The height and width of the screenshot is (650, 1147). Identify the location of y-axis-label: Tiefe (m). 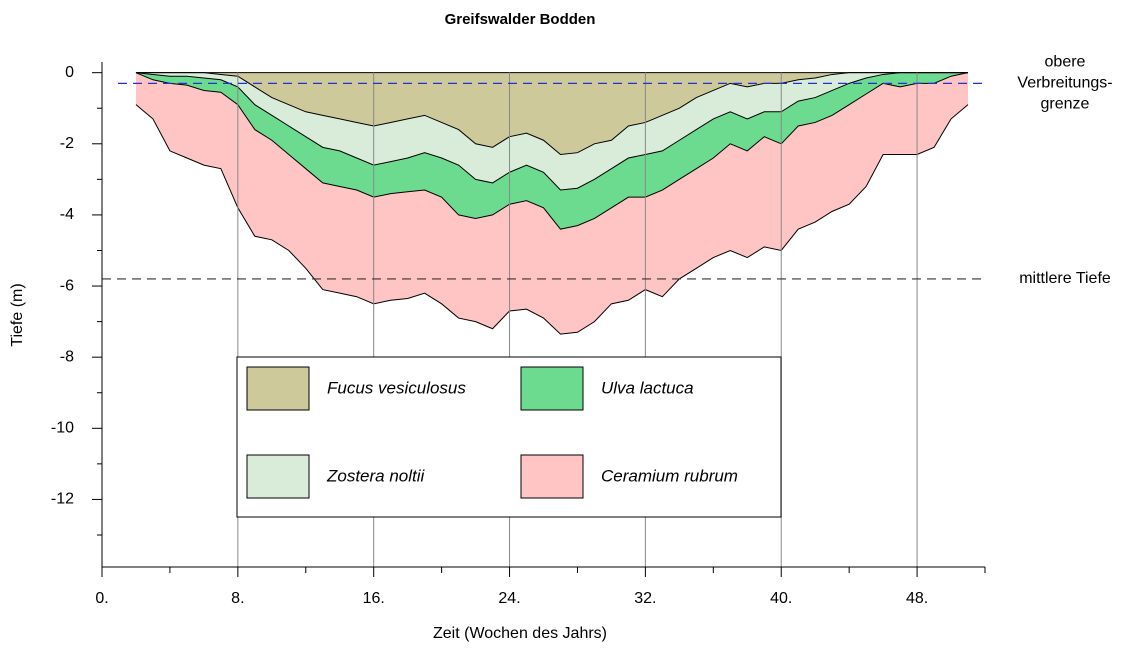
(17, 314).